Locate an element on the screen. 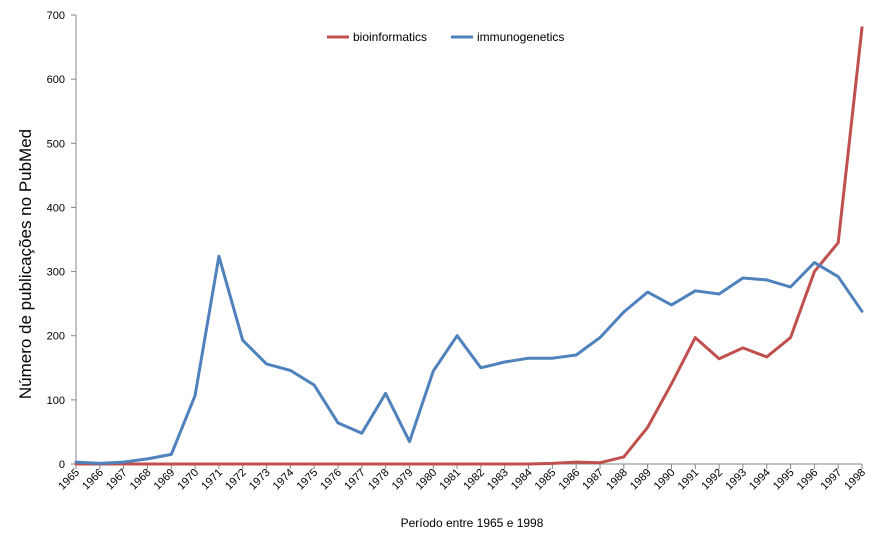 This screenshot has height=540, width=889. legend-label-immunogenetics: immunogenetics is located at coordinates (520, 37).